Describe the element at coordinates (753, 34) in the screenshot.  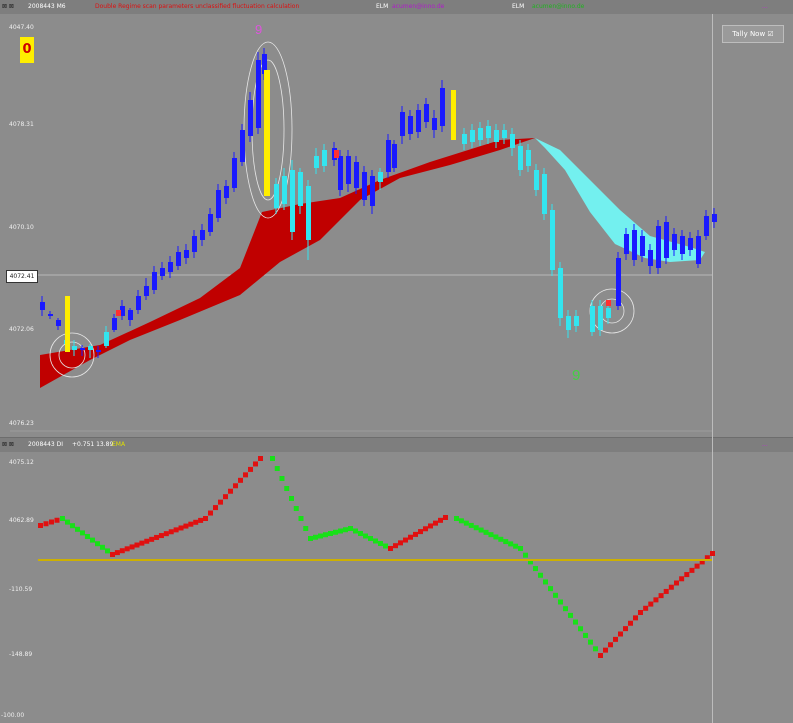
I see `tally-now-button: Tally Now ☑` at that location.